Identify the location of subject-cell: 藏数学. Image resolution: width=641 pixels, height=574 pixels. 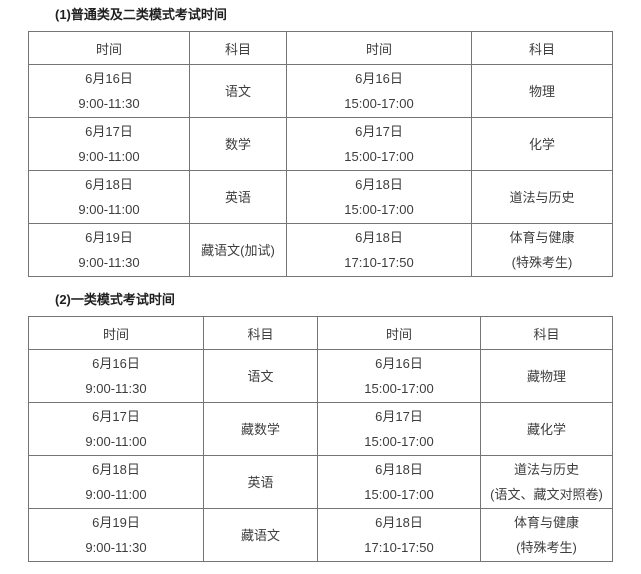
(260, 429).